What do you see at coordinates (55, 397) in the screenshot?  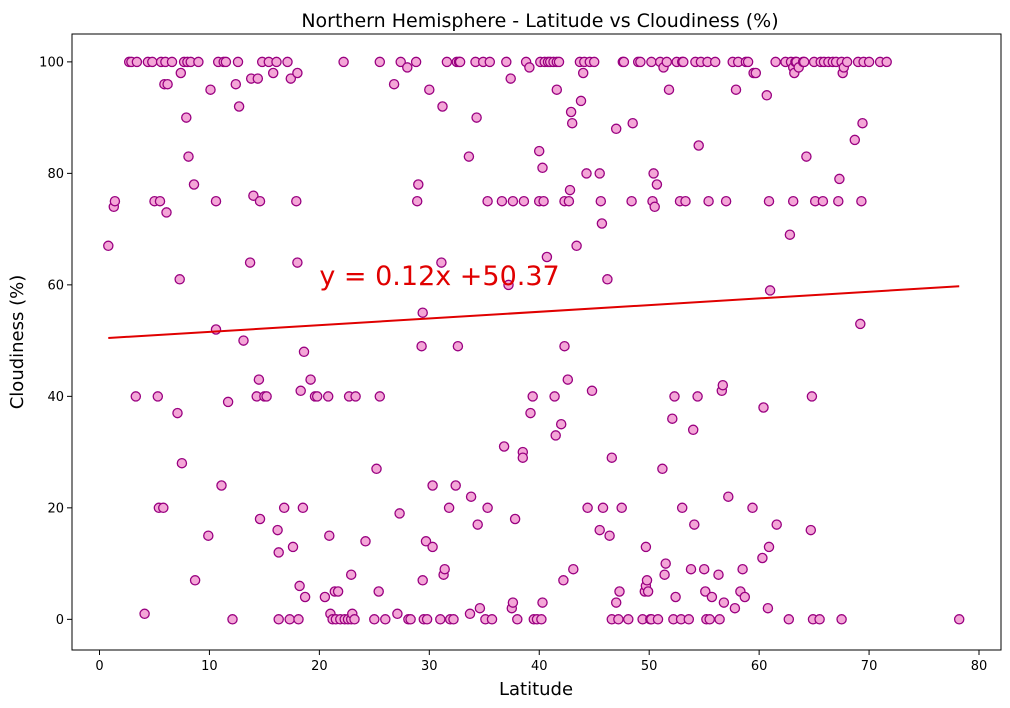 I see `y-tick-label: 40` at bounding box center [55, 397].